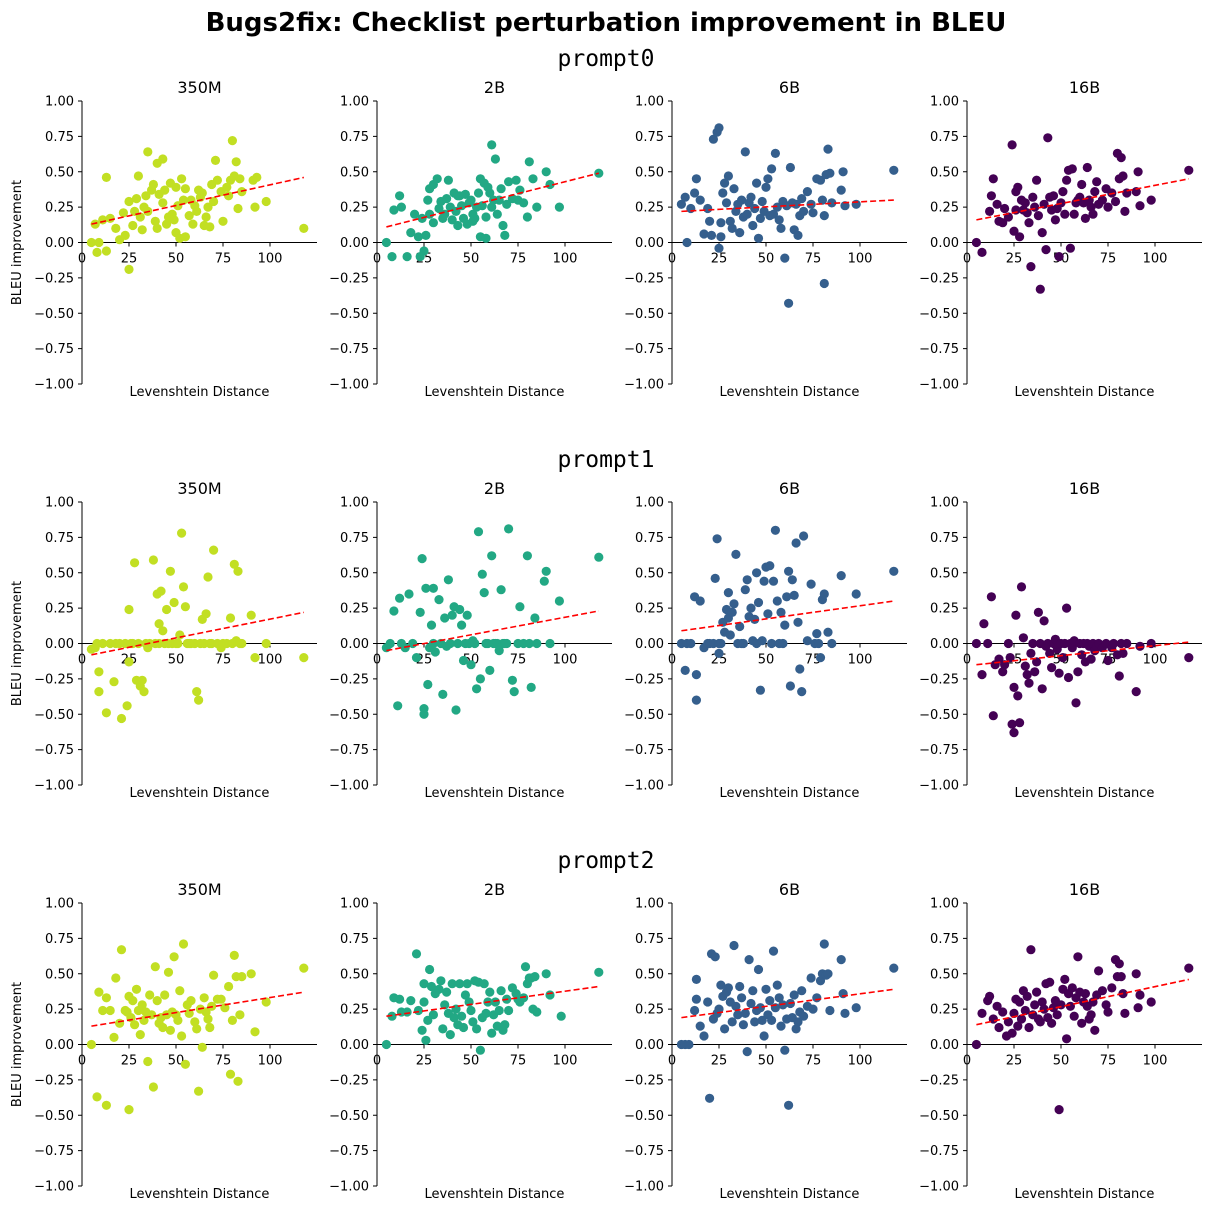  What do you see at coordinates (59, 503) in the screenshot?
I see `y-tick-label: 1.00` at bounding box center [59, 503].